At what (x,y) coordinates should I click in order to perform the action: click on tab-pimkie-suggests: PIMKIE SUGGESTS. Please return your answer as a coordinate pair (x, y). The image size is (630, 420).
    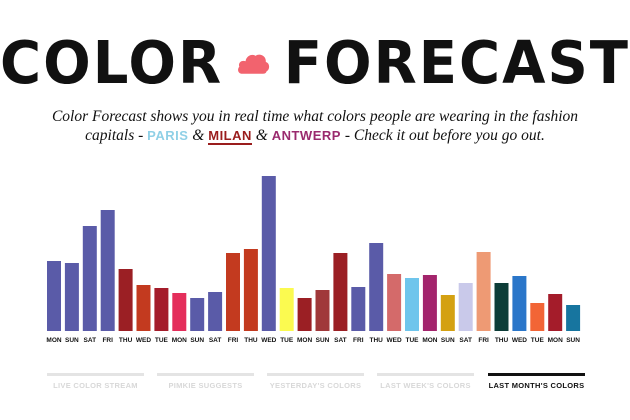
    Looking at the image, I should click on (205, 383).